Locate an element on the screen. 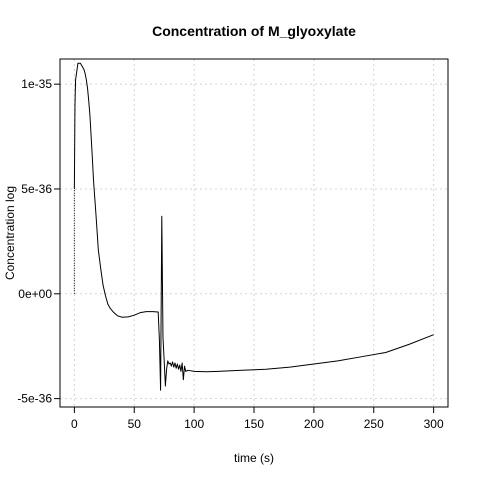 The height and width of the screenshot is (480, 480). y-tick-label: 5e-36 is located at coordinates (36, 189).